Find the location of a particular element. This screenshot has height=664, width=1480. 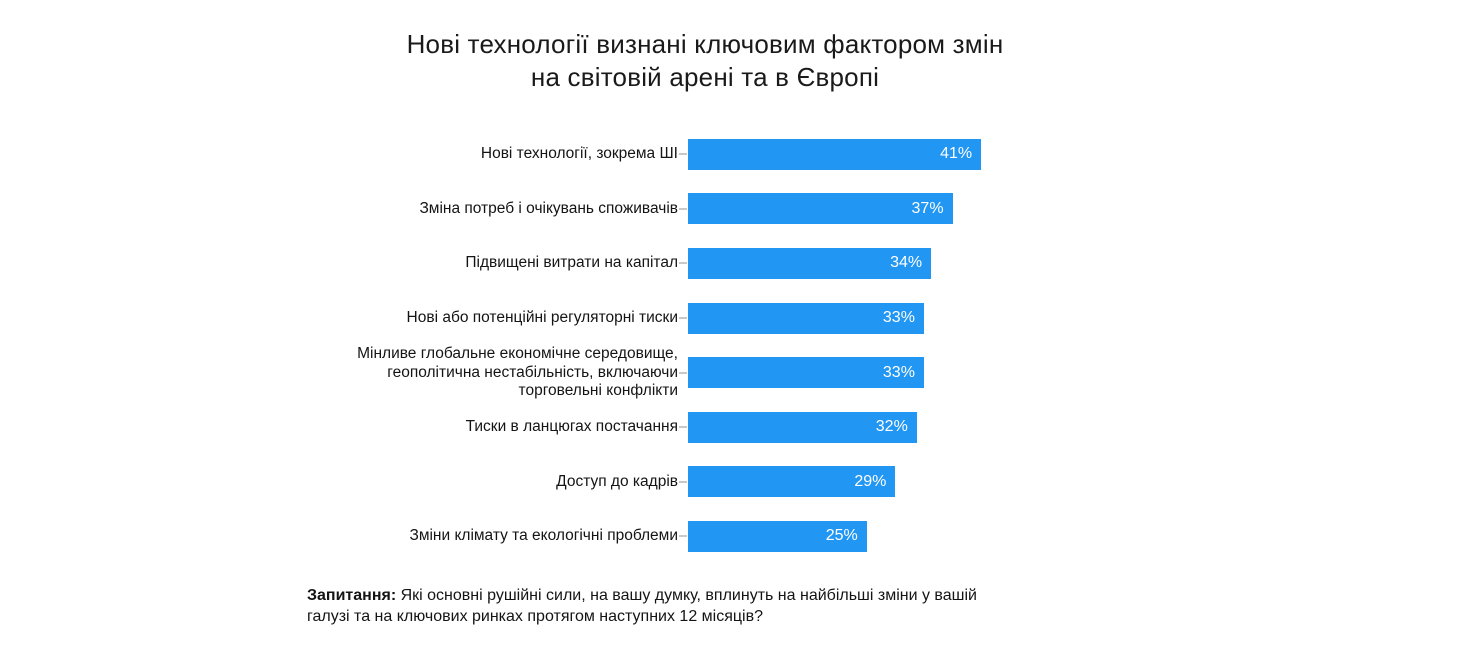

bar-row: Доступ до кадрів 29% is located at coordinates (705, 482).